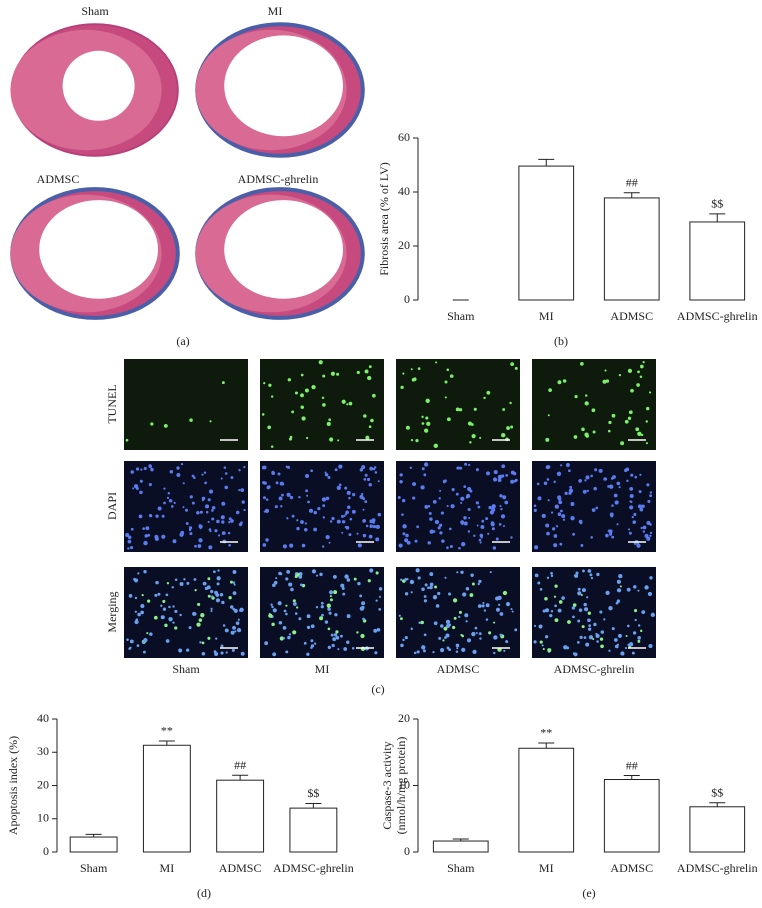 This screenshot has height=908, width=762. Describe the element at coordinates (94, 868) in the screenshot. I see `x-tick-label: Sham` at that location.